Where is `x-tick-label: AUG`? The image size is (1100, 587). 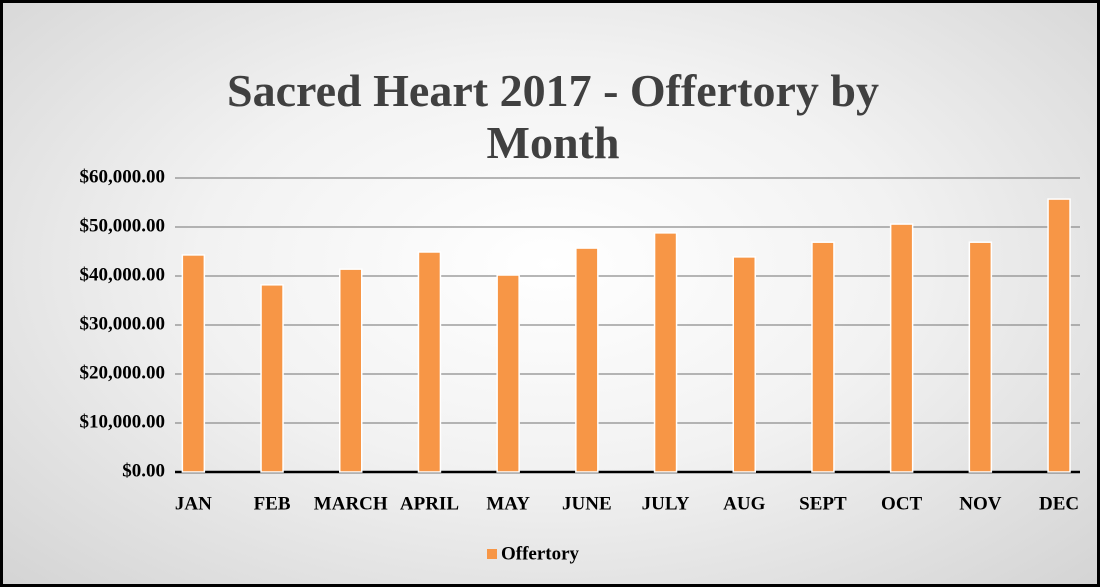 x-tick-label: AUG is located at coordinates (744, 503).